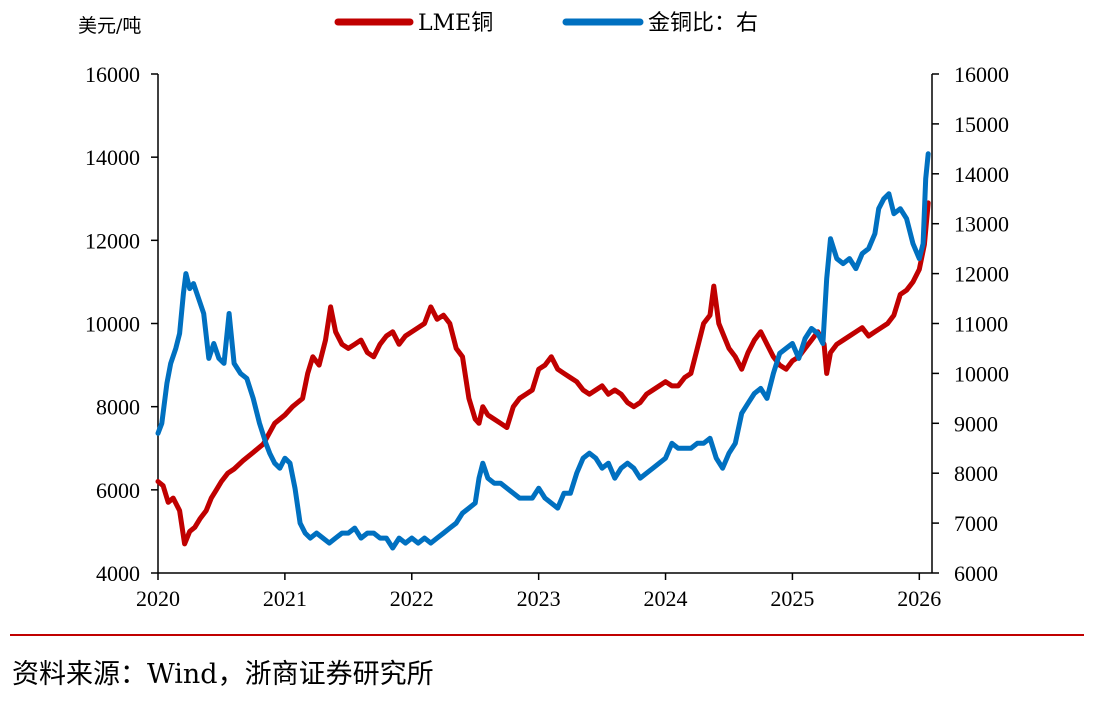 The width and height of the screenshot is (1094, 706). What do you see at coordinates (666, 598) in the screenshot?
I see `x-tick-label: 2024` at bounding box center [666, 598].